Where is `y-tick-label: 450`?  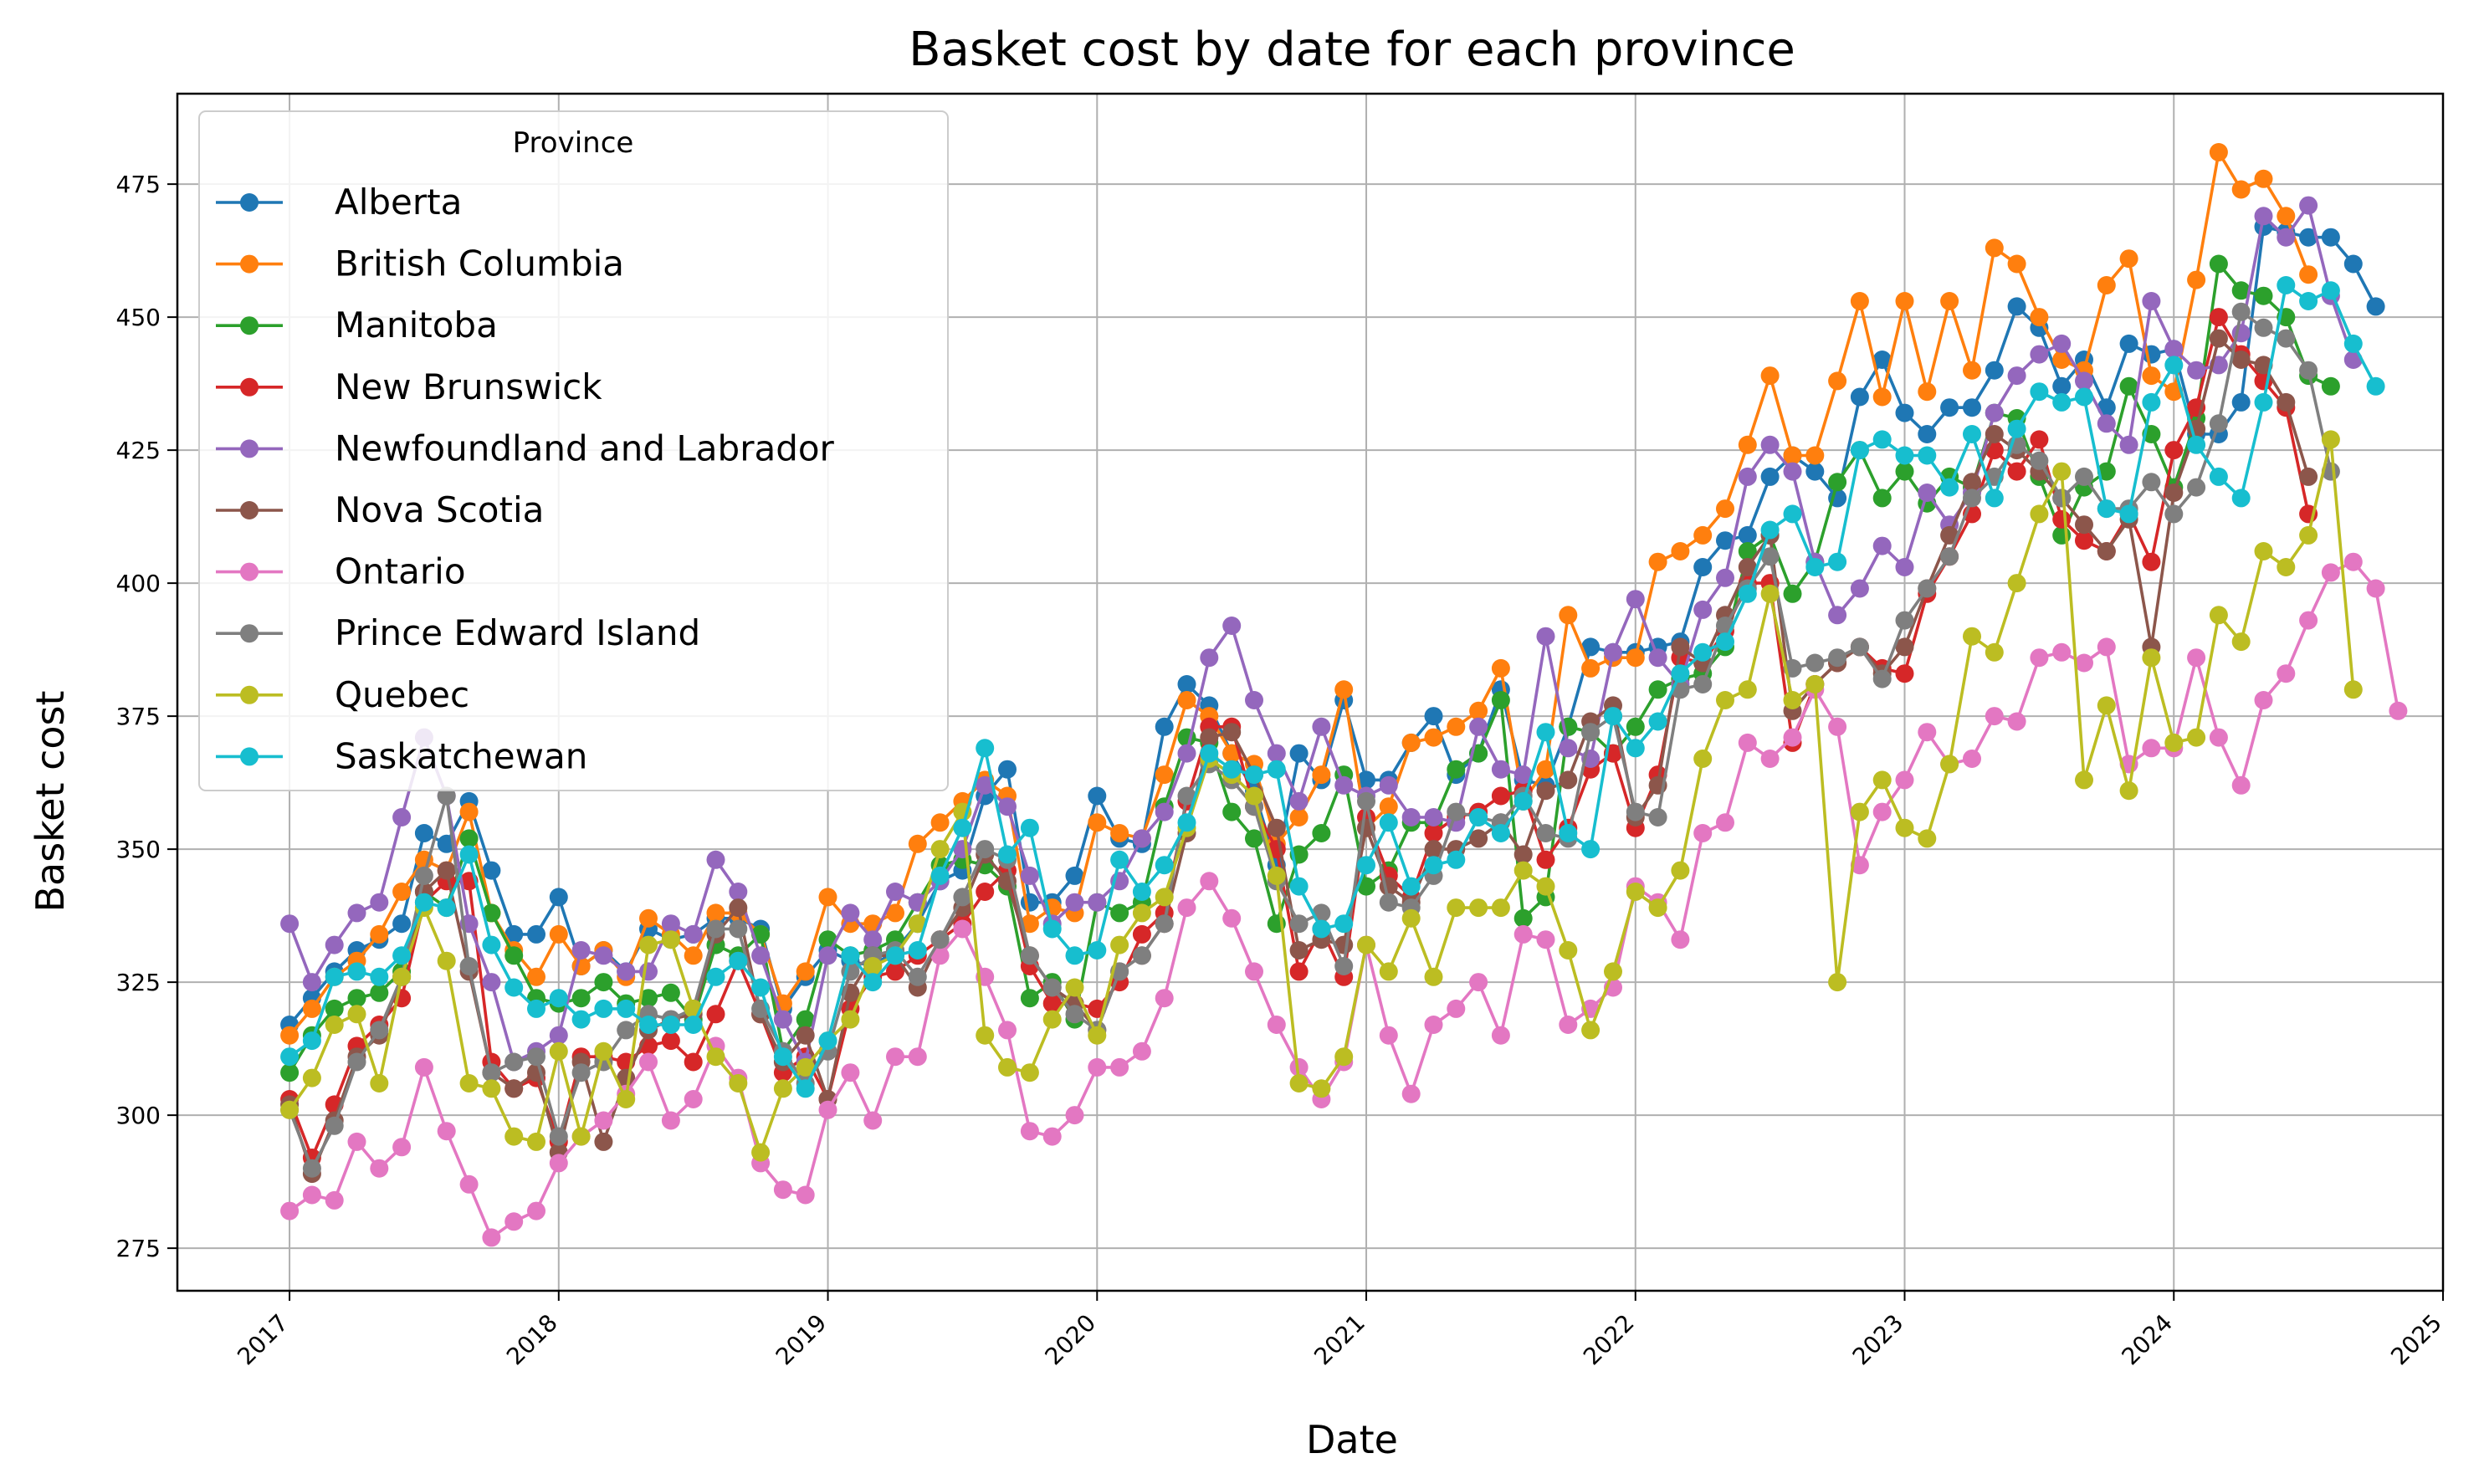 y-tick-label: 450 is located at coordinates (138, 317).